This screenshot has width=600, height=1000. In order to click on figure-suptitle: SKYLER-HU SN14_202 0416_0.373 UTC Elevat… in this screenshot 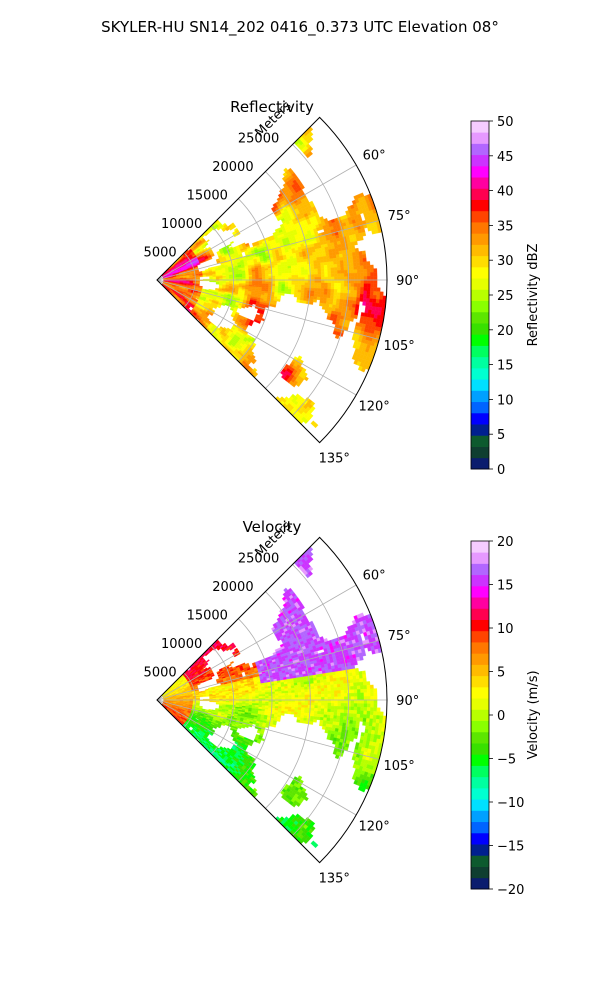, I will do `click(300, 27)`.